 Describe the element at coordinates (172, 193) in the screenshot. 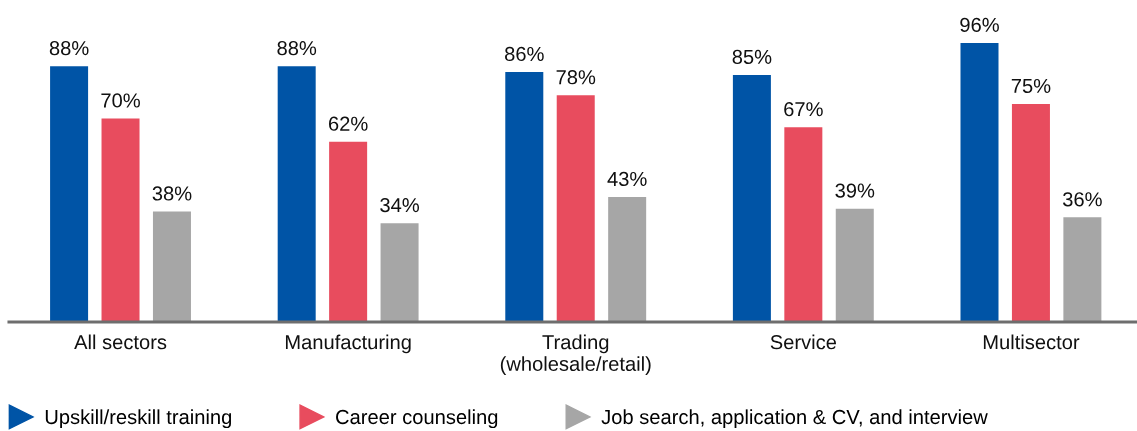

I see `data-label: 38%` at that location.